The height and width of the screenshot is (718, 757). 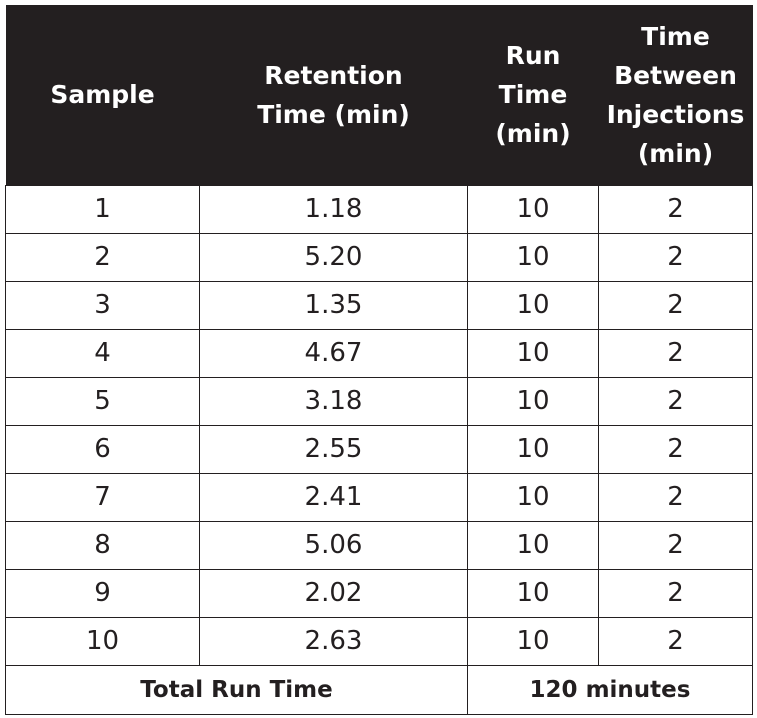 What do you see at coordinates (333, 593) in the screenshot?
I see `cell-retention-time: 2.02` at bounding box center [333, 593].